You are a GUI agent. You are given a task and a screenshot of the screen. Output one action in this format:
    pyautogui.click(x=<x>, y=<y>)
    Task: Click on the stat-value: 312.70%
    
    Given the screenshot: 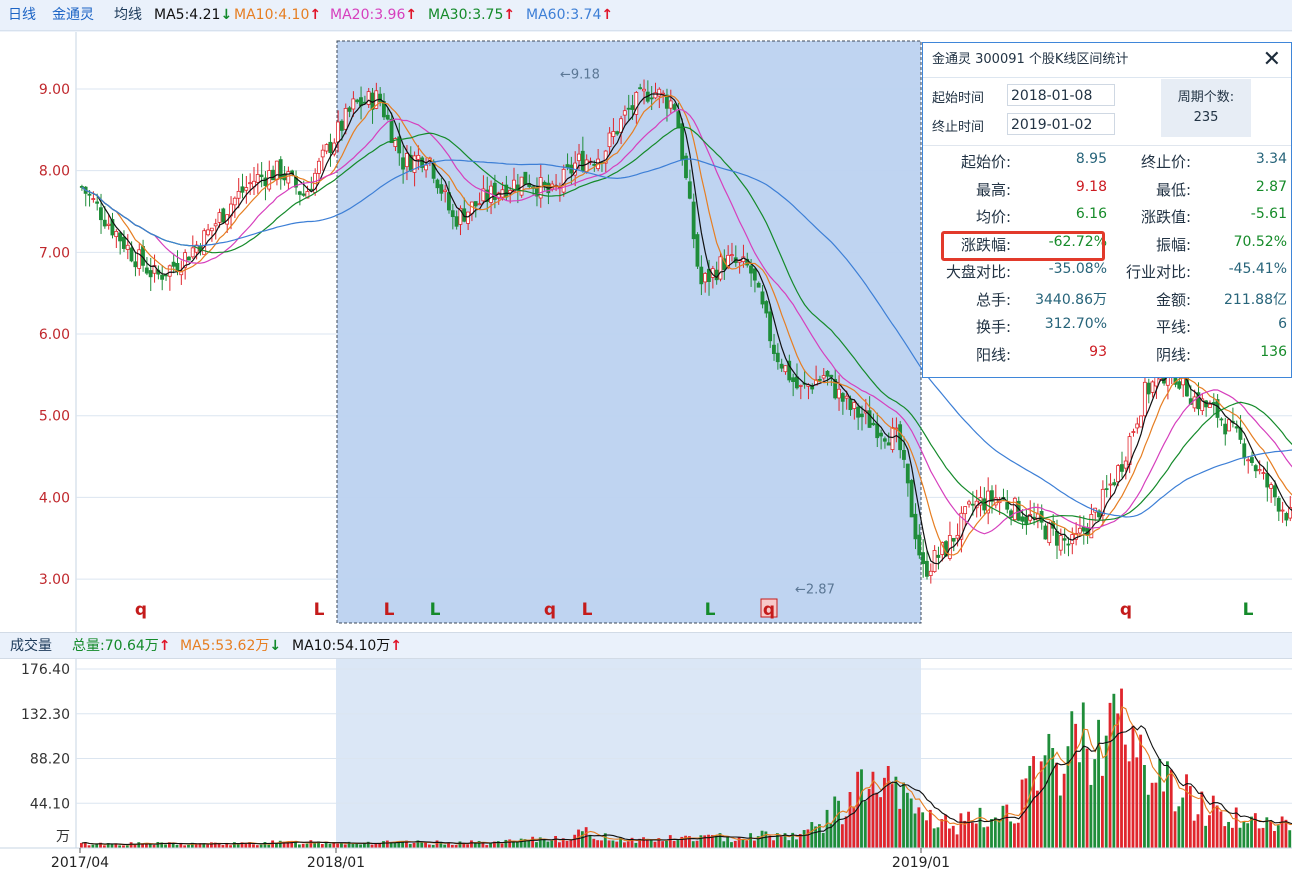 What is the action you would take?
    pyautogui.click(x=1075, y=324)
    